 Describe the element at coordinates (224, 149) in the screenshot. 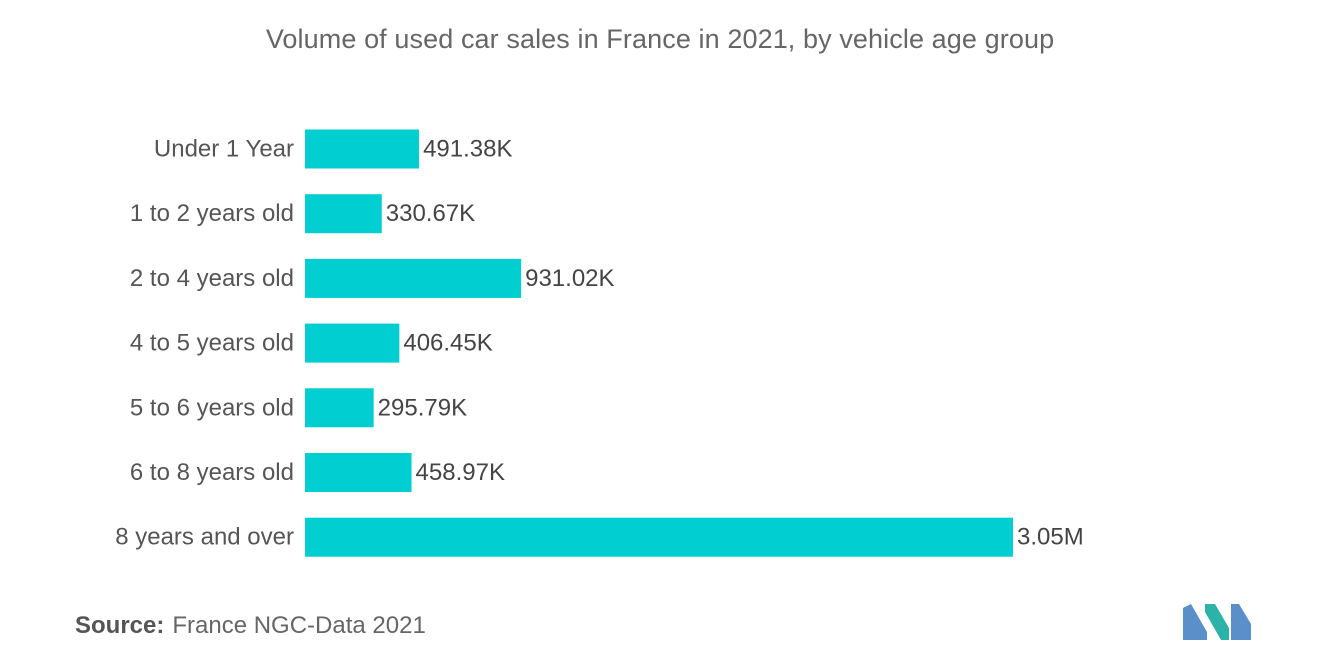

I see `category-label: Under 1 Year` at that location.